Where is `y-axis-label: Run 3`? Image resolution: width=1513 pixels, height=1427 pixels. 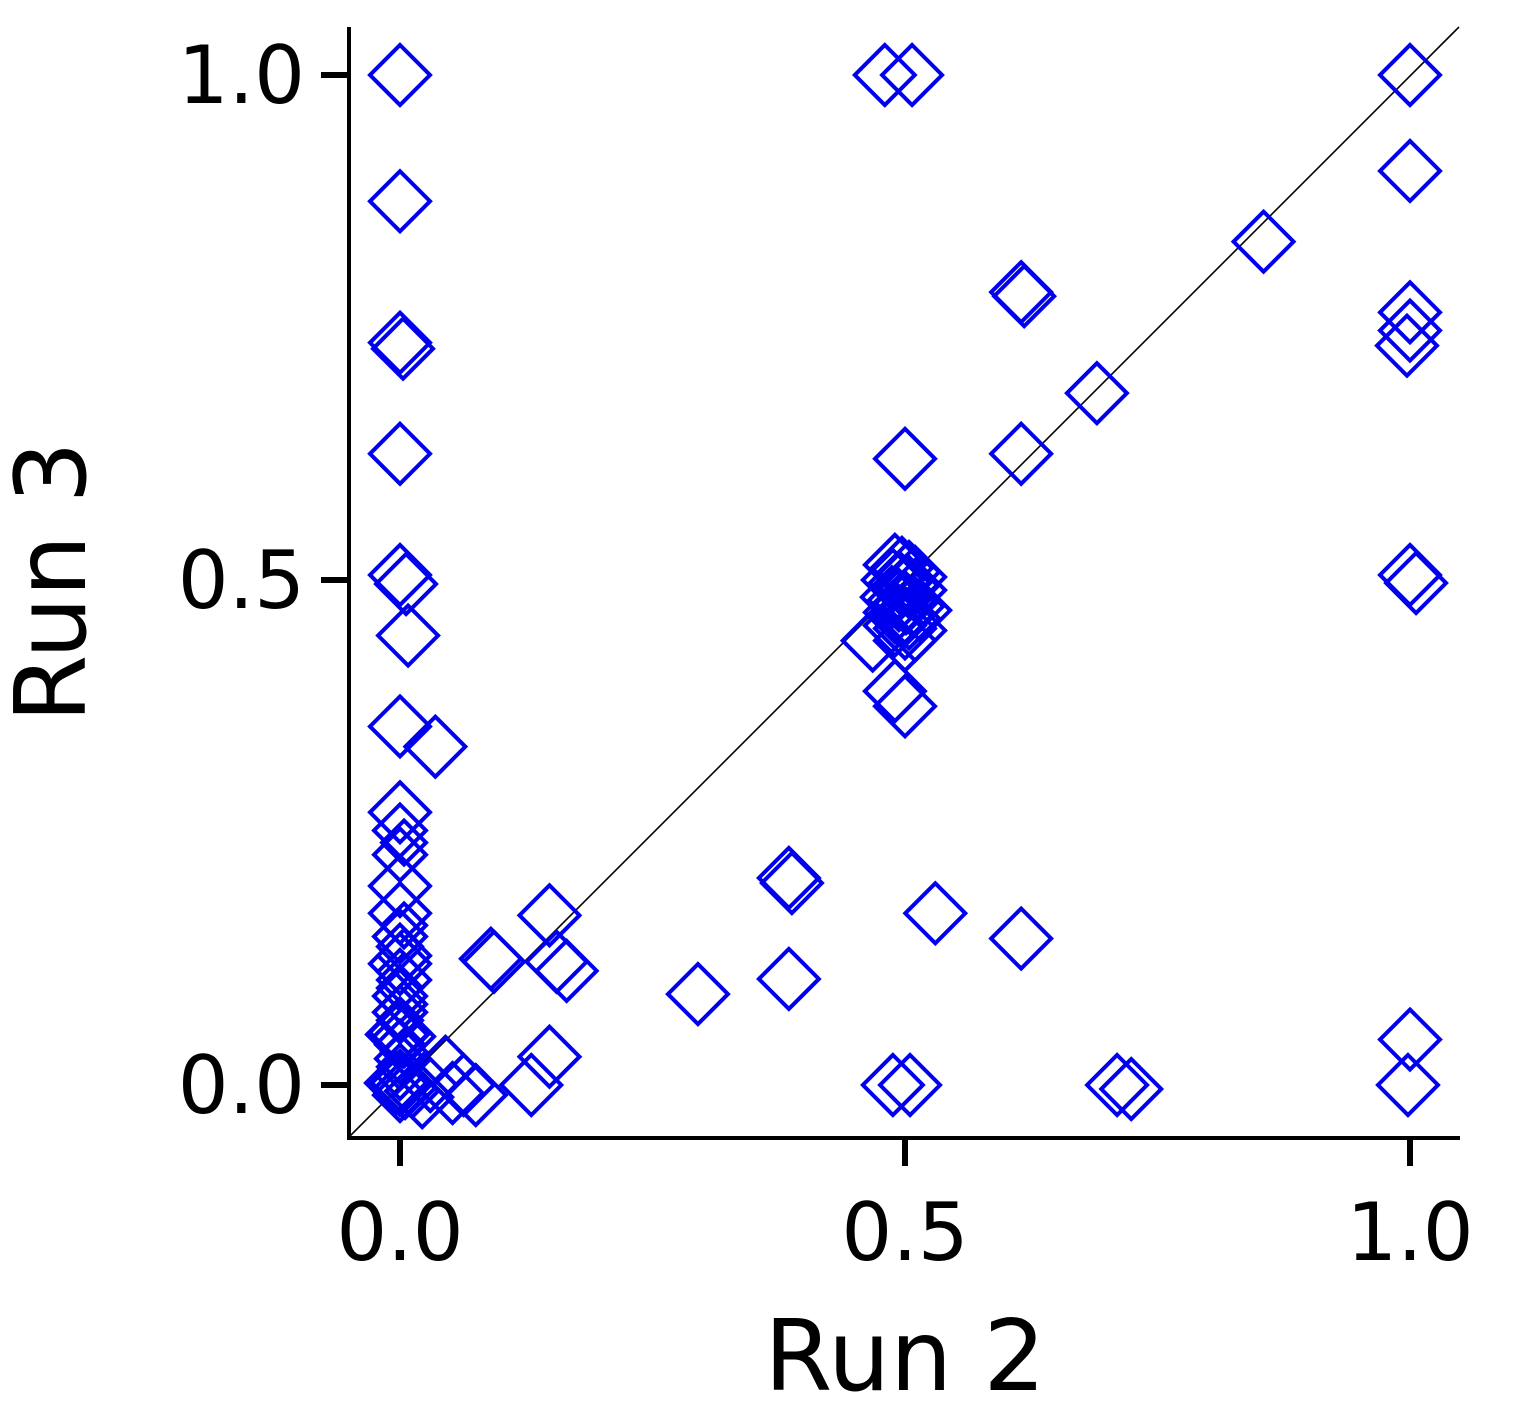
y-axis-label: Run 3 is located at coordinates (54, 581).